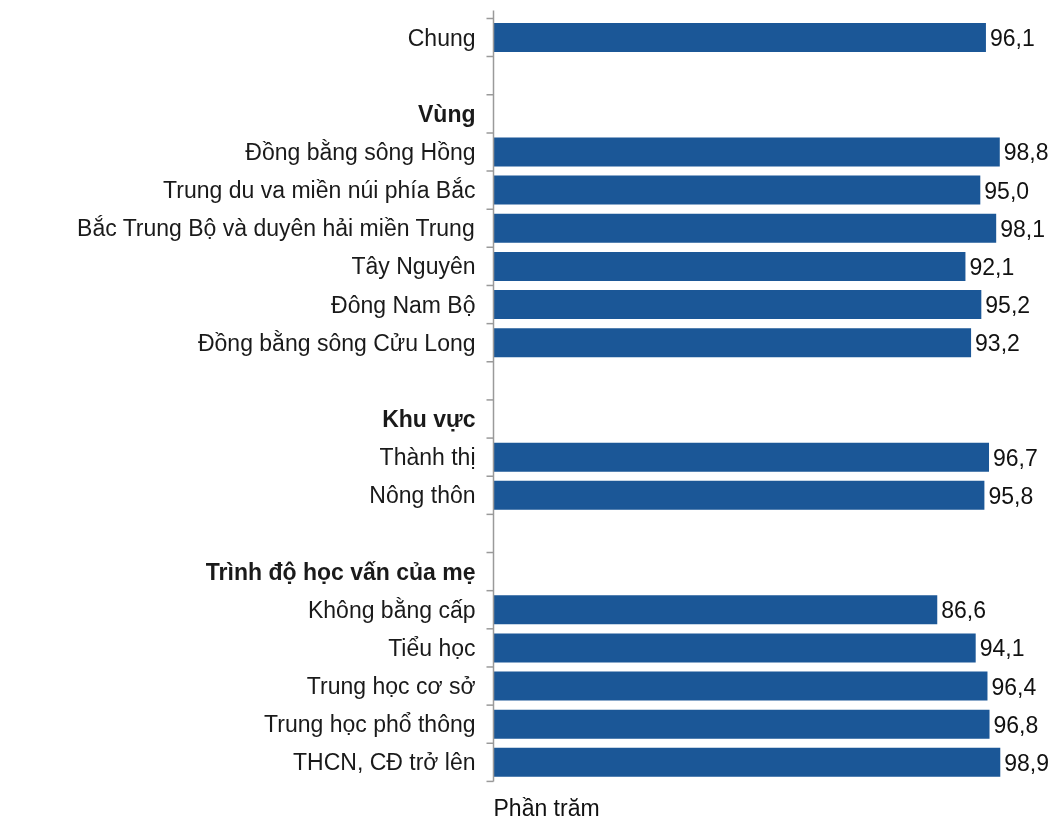 Image resolution: width=1053 pixels, height=820 pixels. I want to click on data-label: 96,1, so click(1012, 38).